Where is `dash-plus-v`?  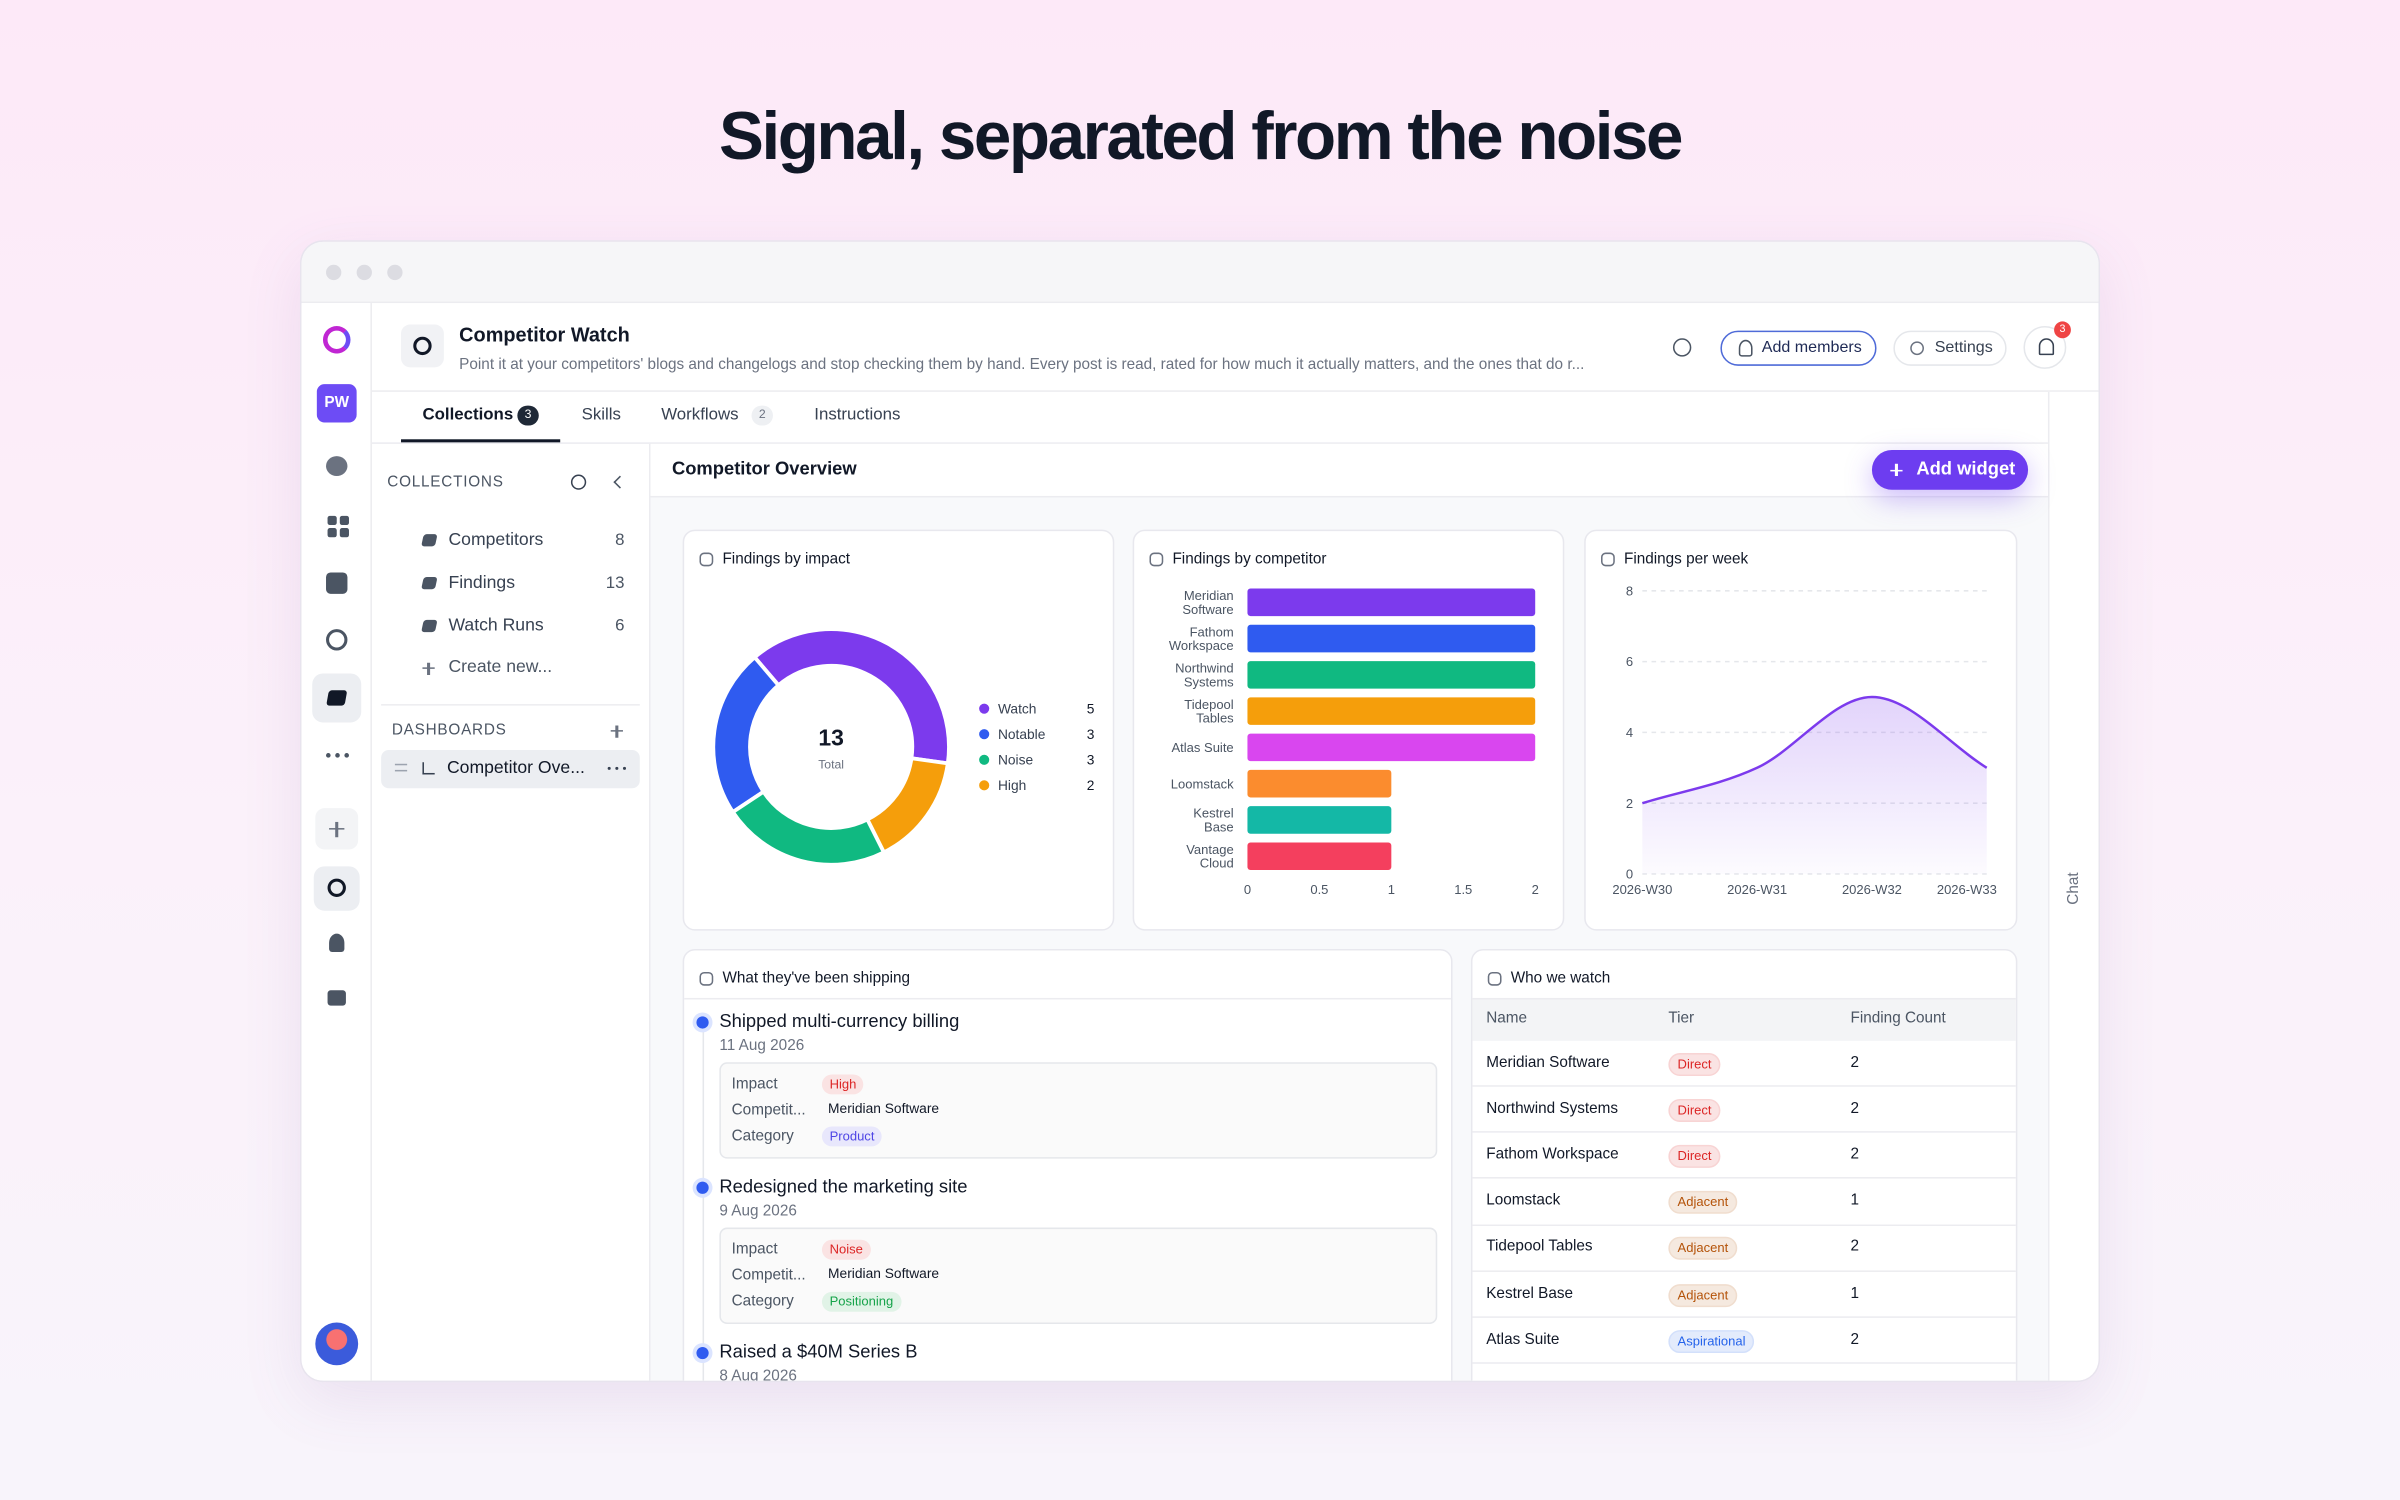 dash-plus-v is located at coordinates (616, 730).